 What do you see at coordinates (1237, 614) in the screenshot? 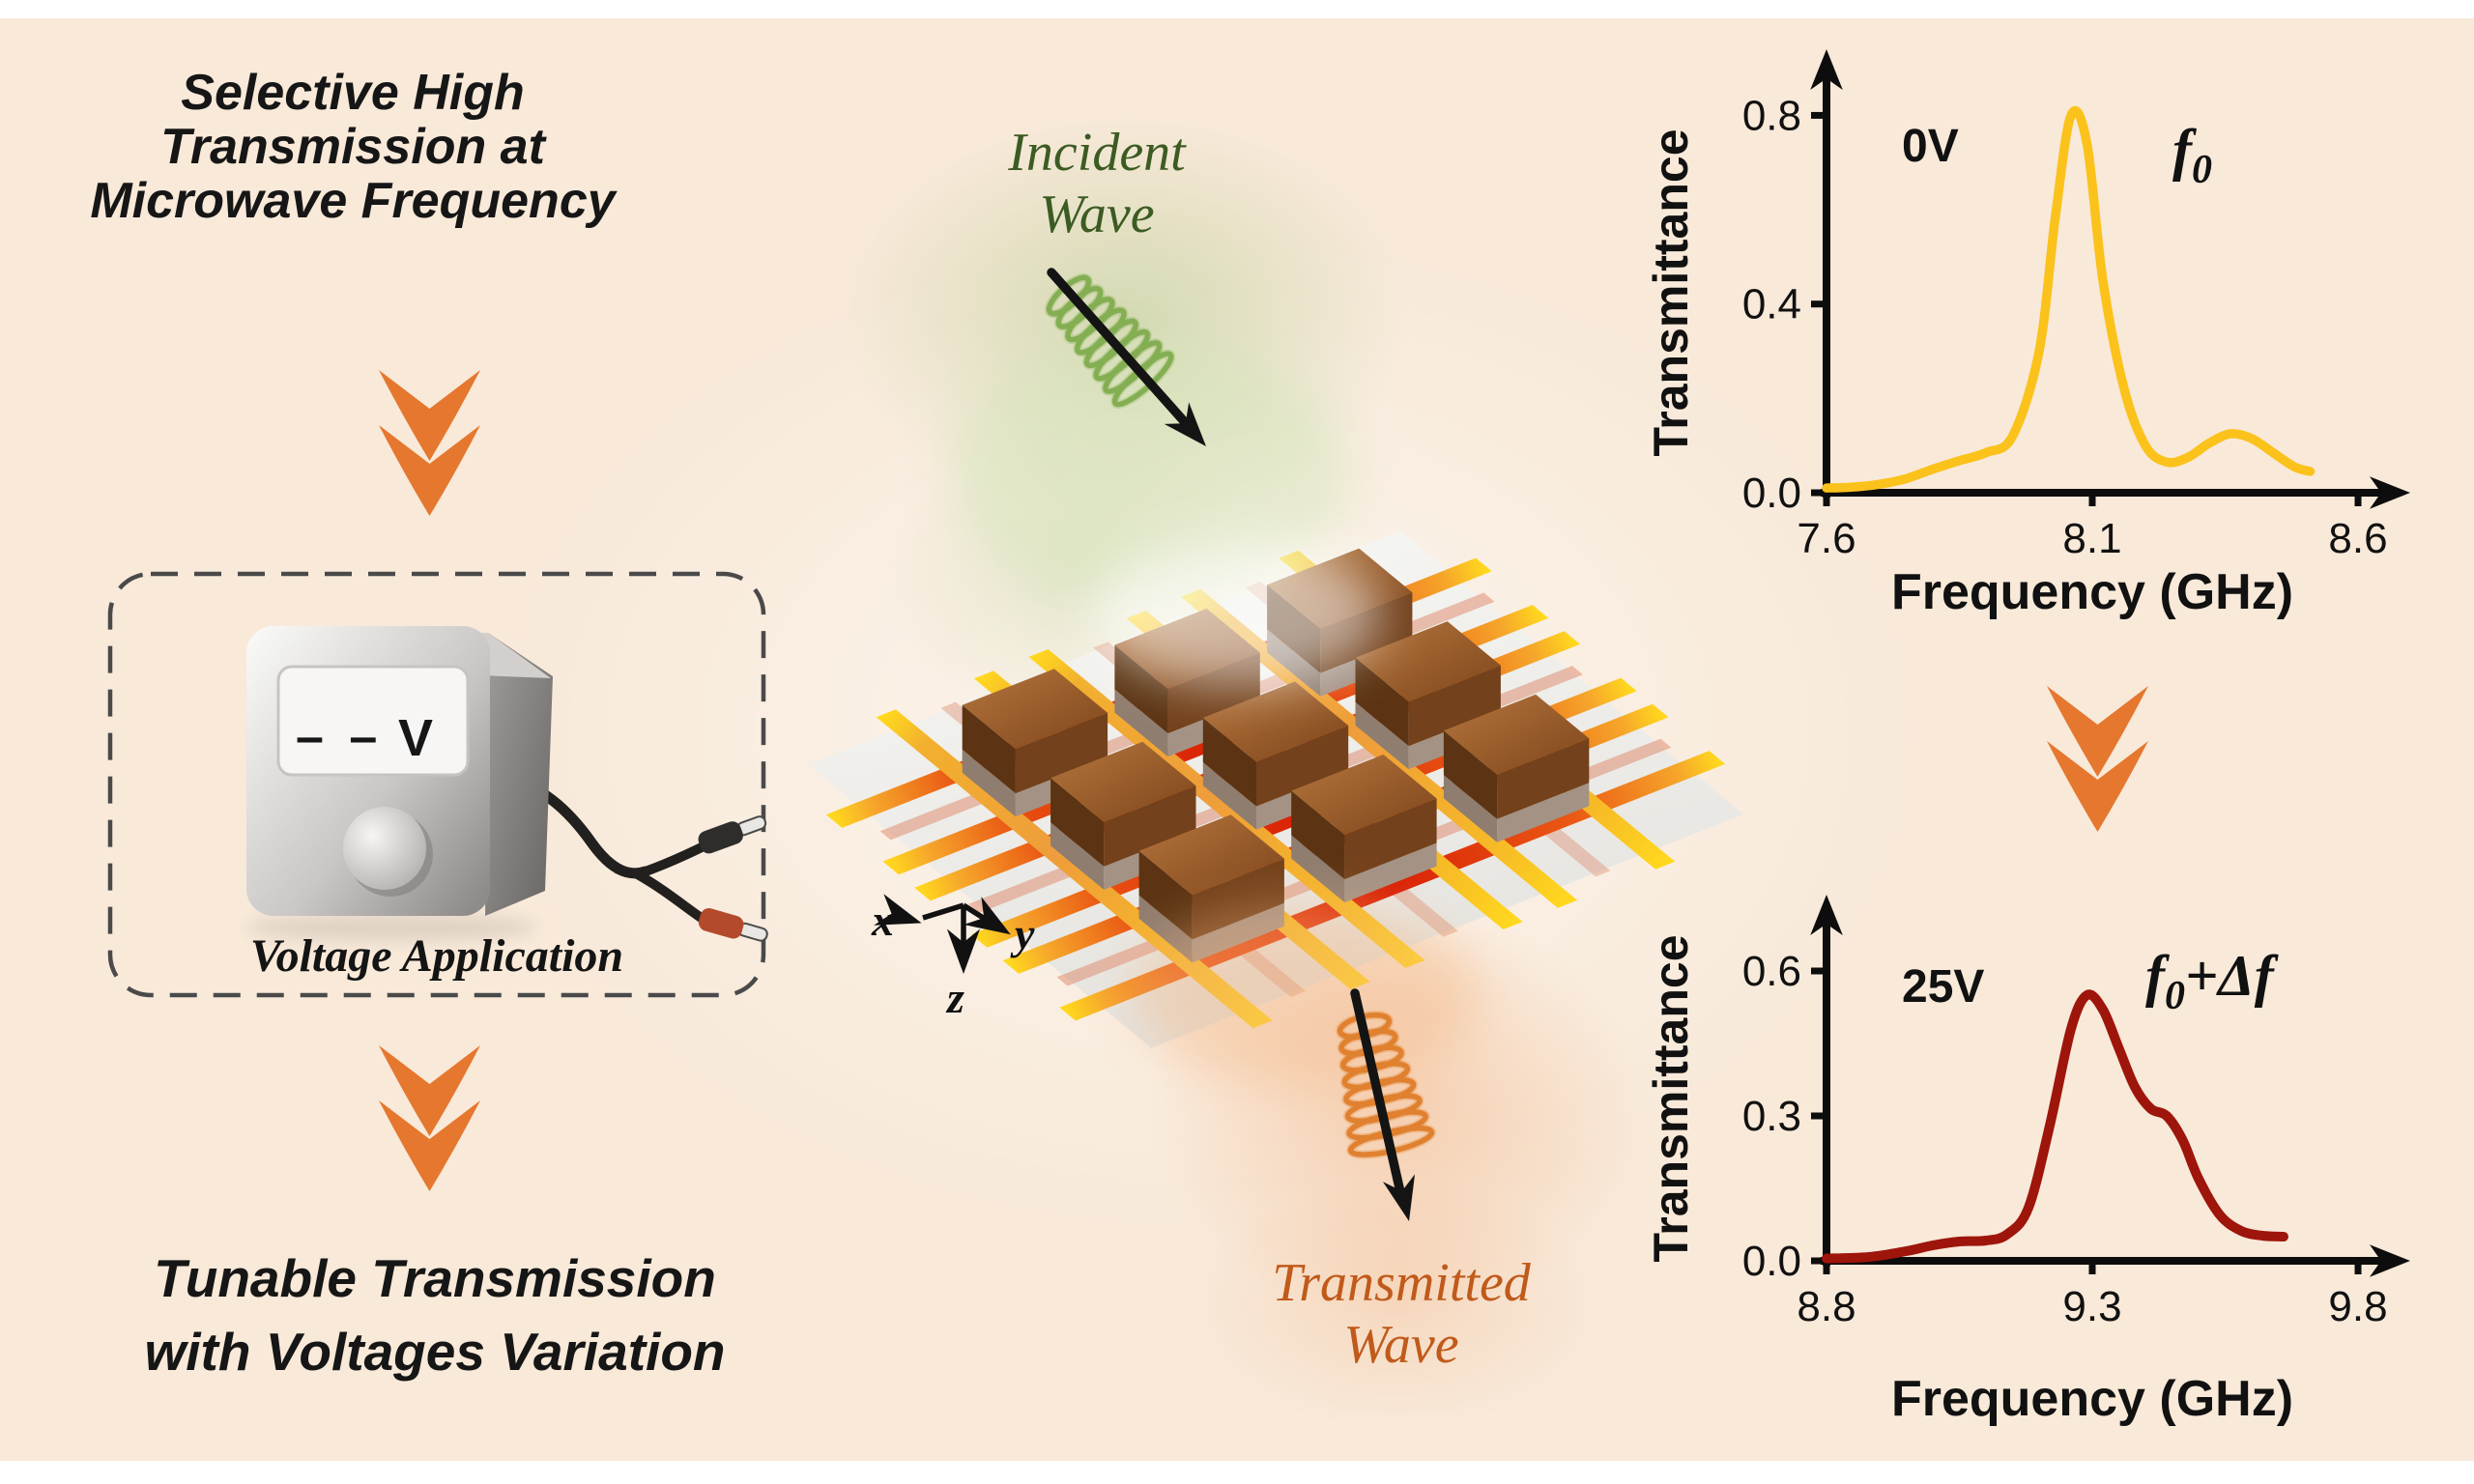
I see `surface-highlight` at bounding box center [1237, 614].